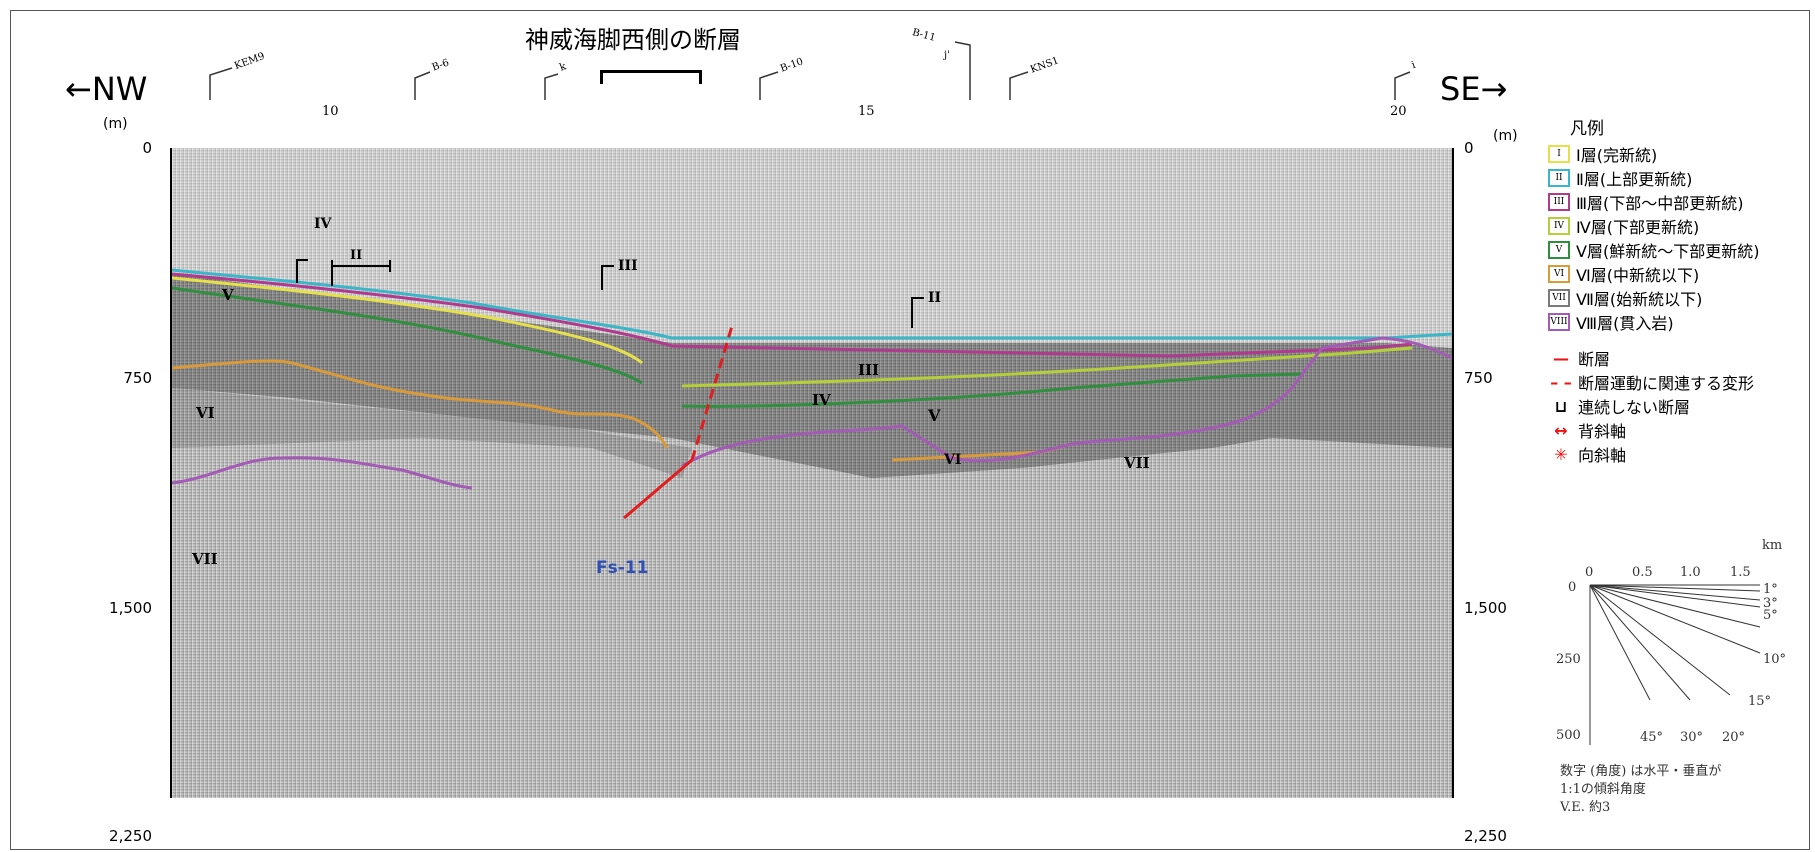 This screenshot has width=1815, height=852. What do you see at coordinates (106, 89) in the screenshot?
I see `direction-nw-label: ←NW` at bounding box center [106, 89].